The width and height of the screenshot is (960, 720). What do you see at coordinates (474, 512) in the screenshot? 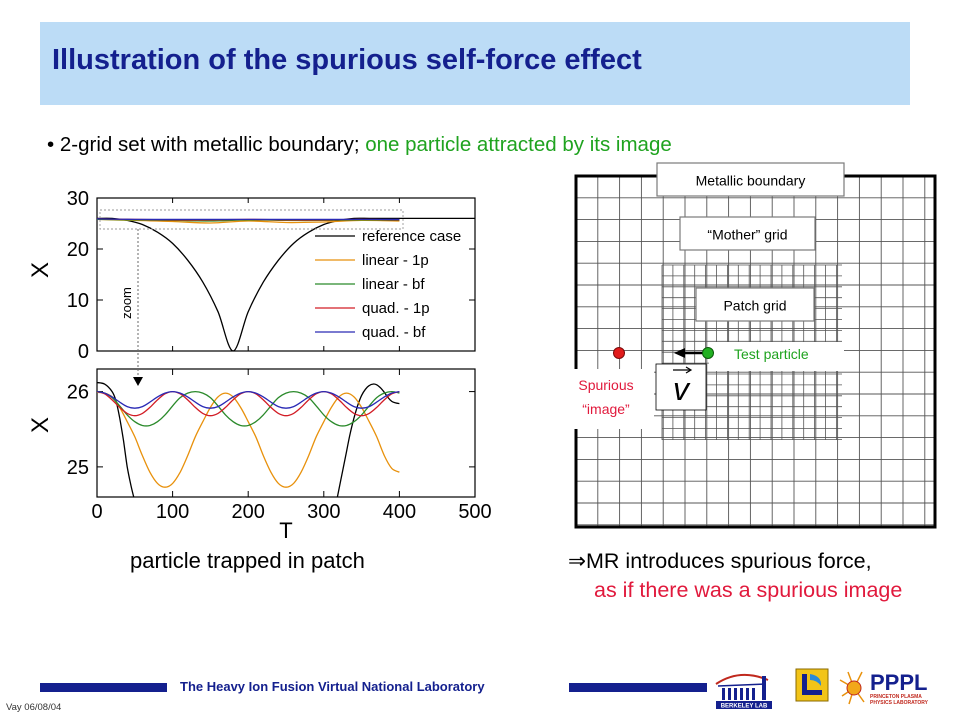
I see `x-tick-label: 500` at bounding box center [474, 512].